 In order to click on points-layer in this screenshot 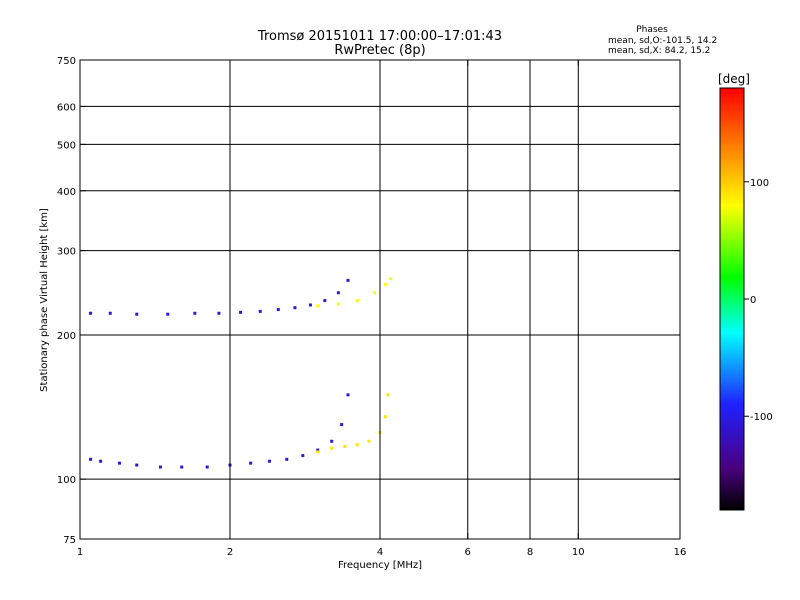, I will do `click(241, 373)`.